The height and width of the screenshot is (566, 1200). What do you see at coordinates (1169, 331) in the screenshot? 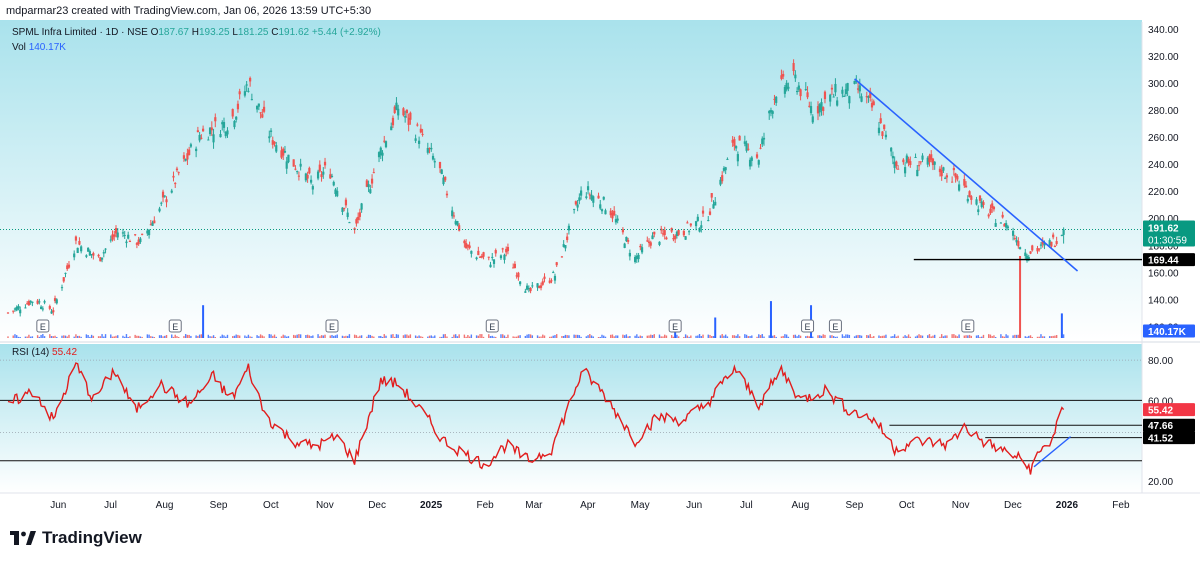
I see `volume-badge: 140.17K` at bounding box center [1169, 331].